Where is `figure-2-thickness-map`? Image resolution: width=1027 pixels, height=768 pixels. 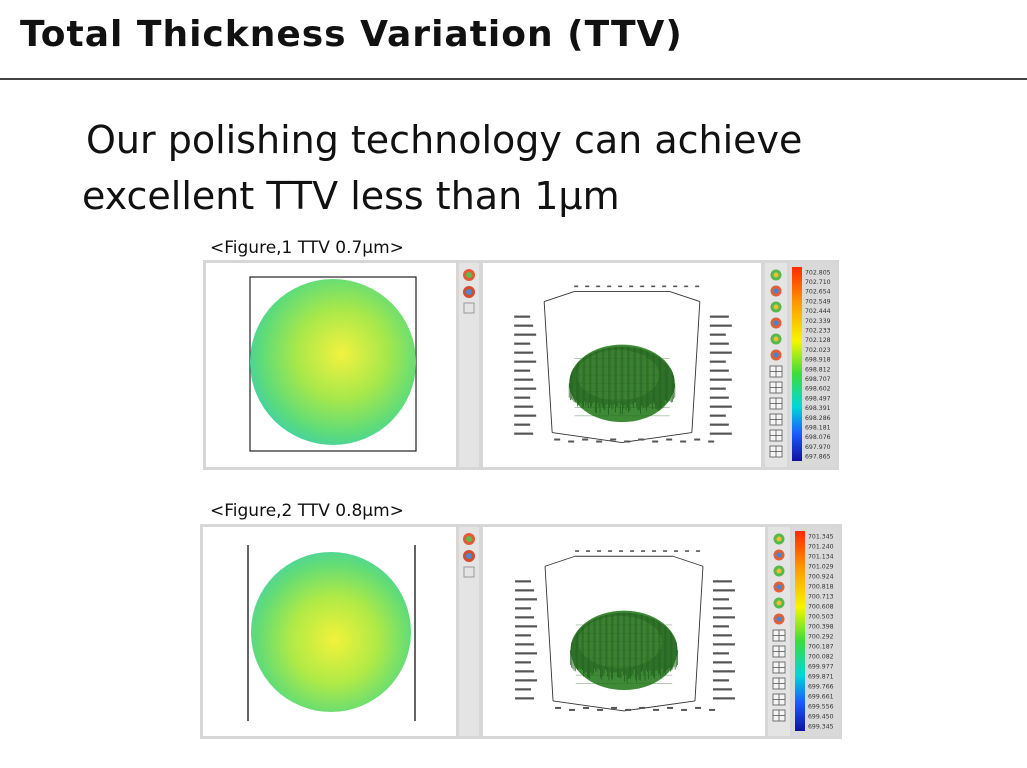 figure-2-thickness-map is located at coordinates (331, 633).